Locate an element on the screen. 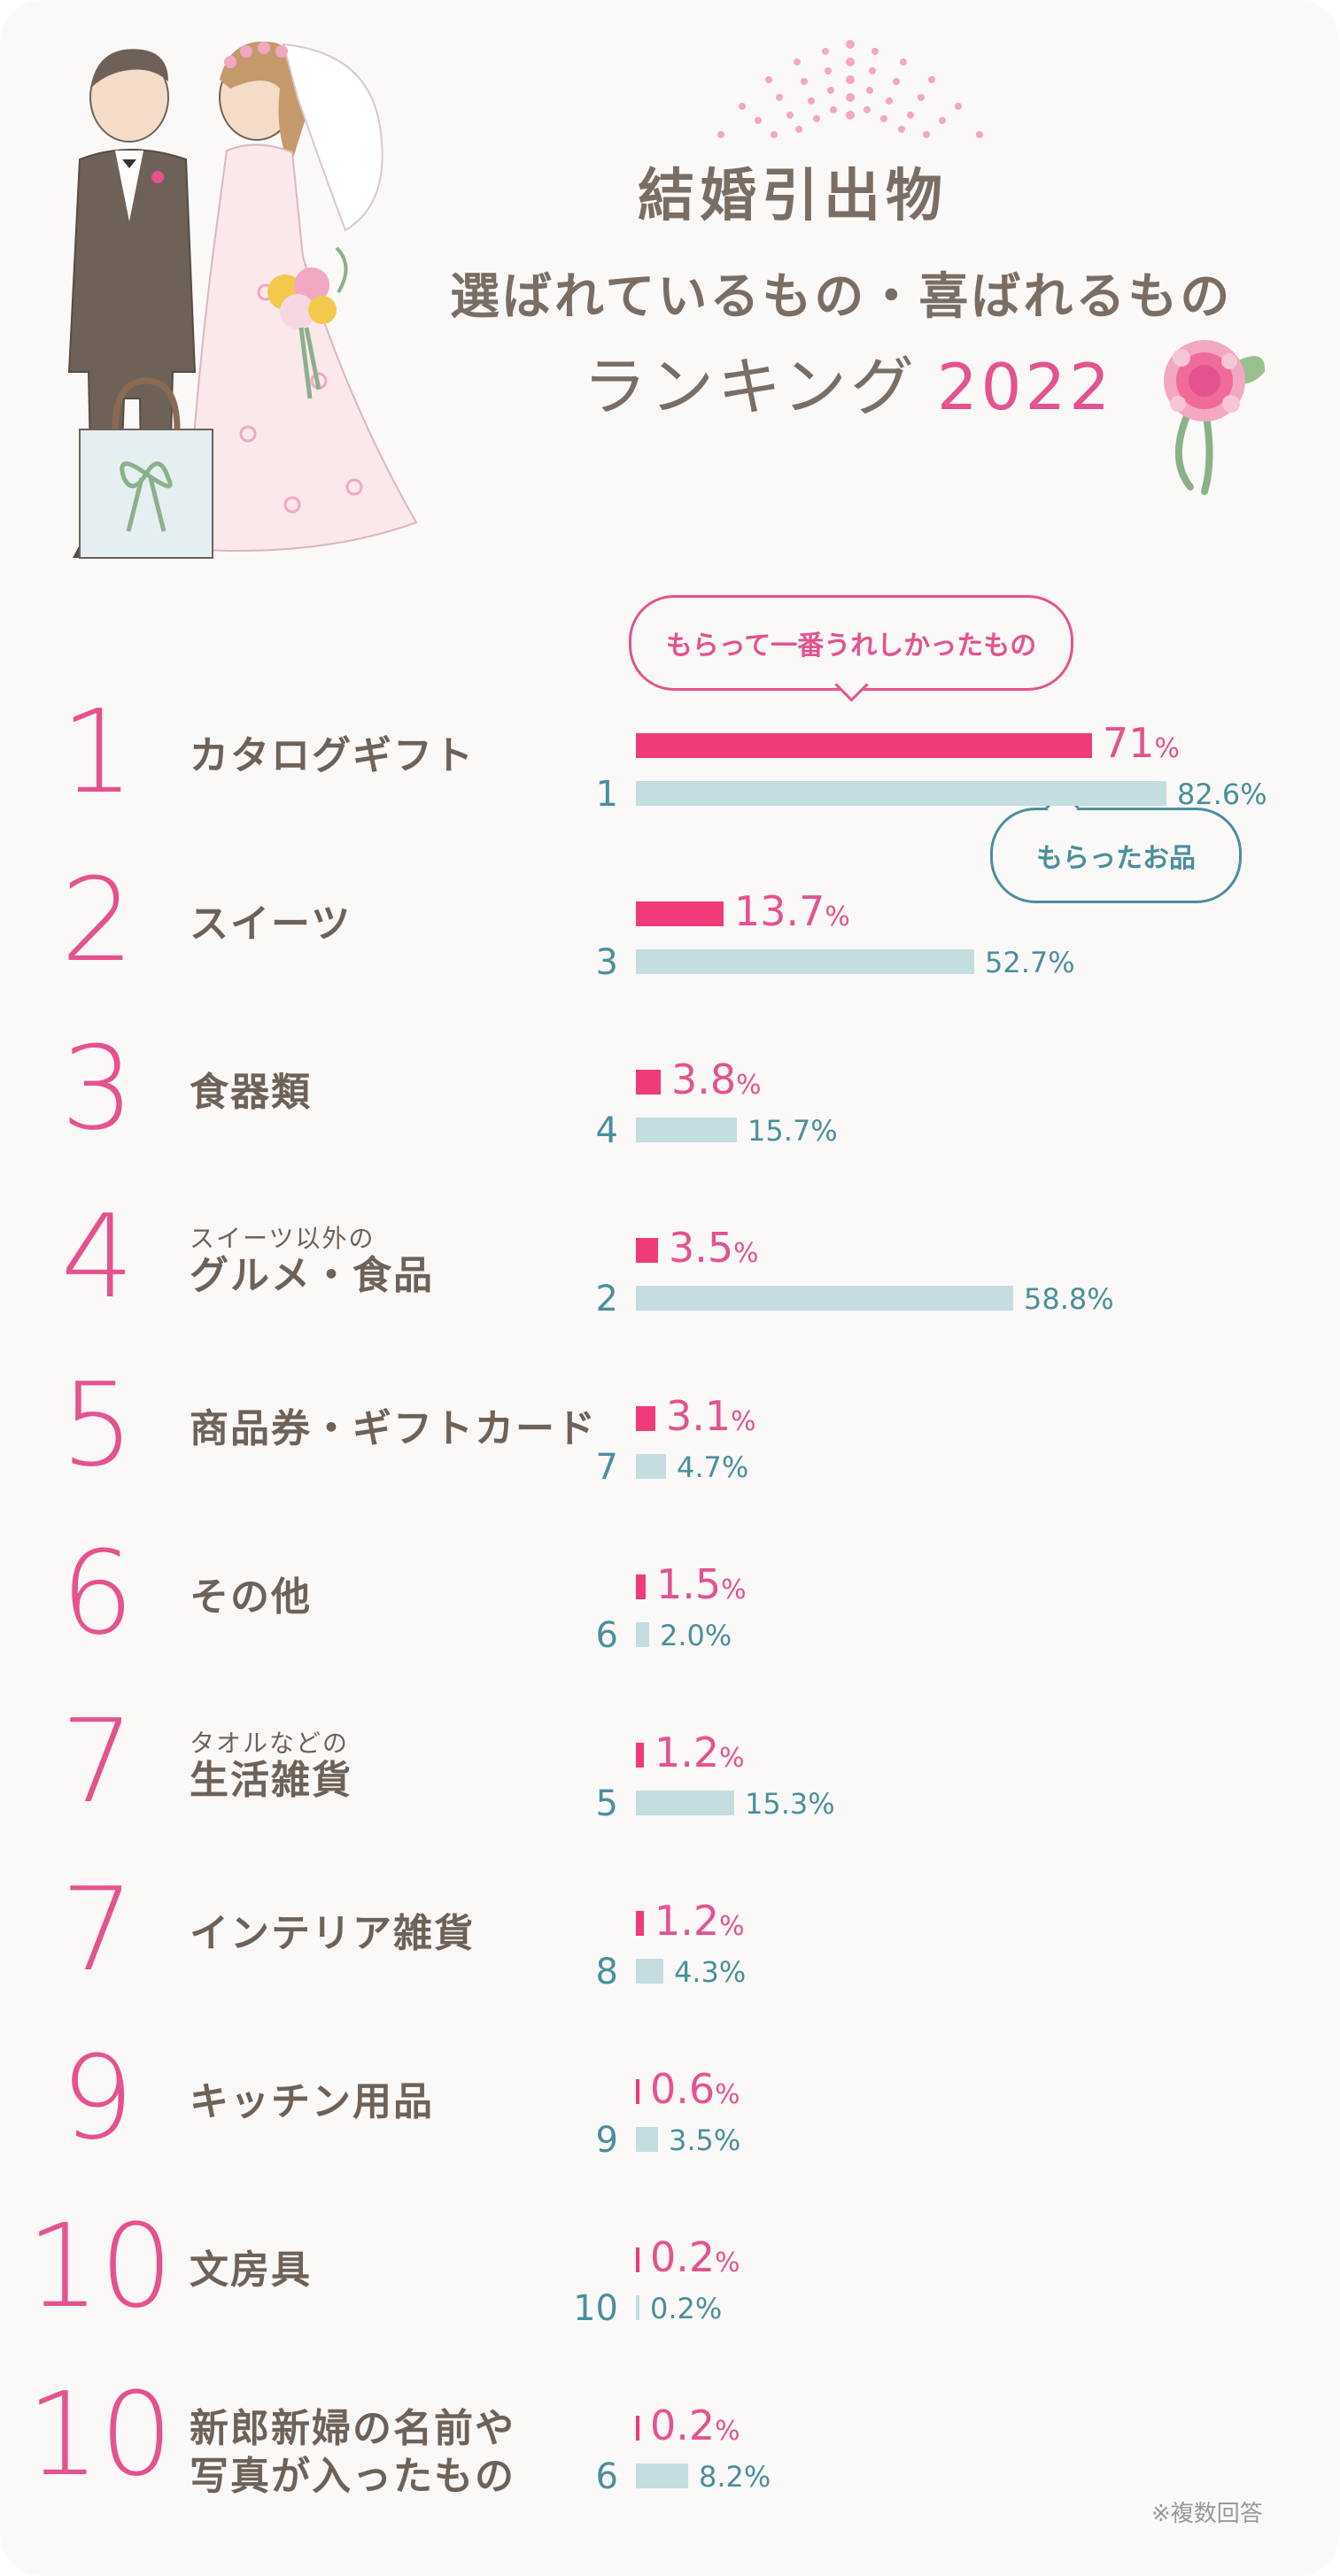 The height and width of the screenshot is (2576, 1340). value-received: 82.6% is located at coordinates (1222, 794).